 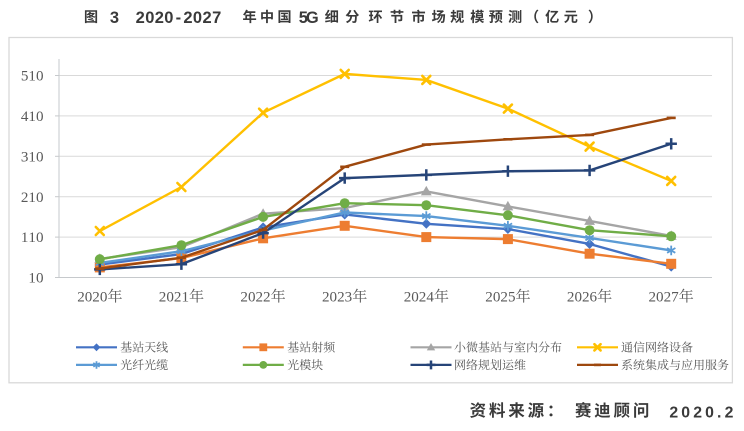 I want to click on svg-text: 310, so click(x=32, y=157).